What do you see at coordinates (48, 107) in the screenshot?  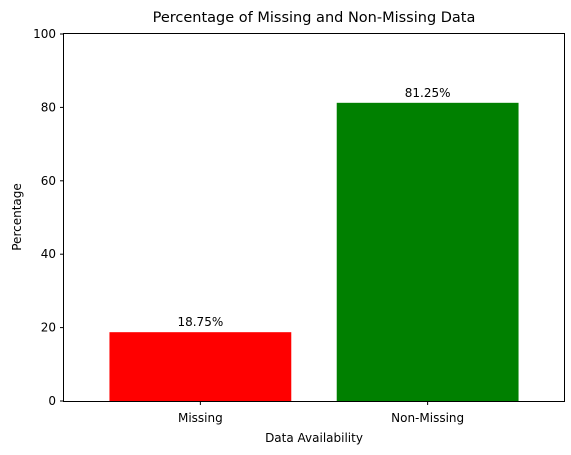 I see `y-tick-label: 80` at bounding box center [48, 107].